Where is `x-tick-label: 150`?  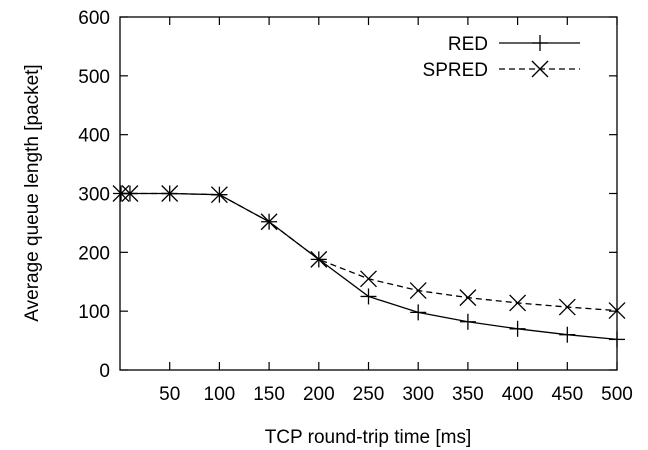
x-tick-label: 150 is located at coordinates (269, 394).